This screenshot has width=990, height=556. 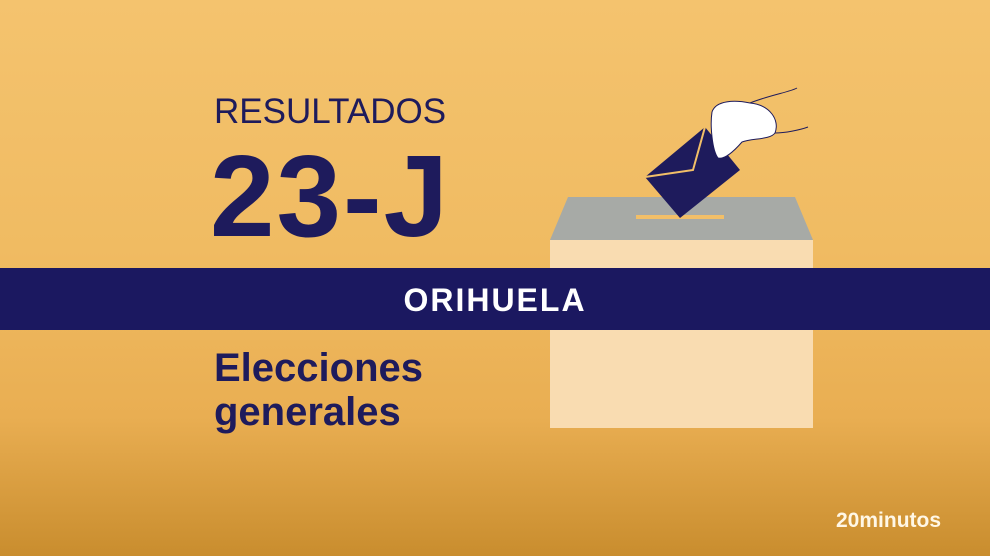 What do you see at coordinates (889, 520) in the screenshot?
I see `brand-logo: 20minutos` at bounding box center [889, 520].